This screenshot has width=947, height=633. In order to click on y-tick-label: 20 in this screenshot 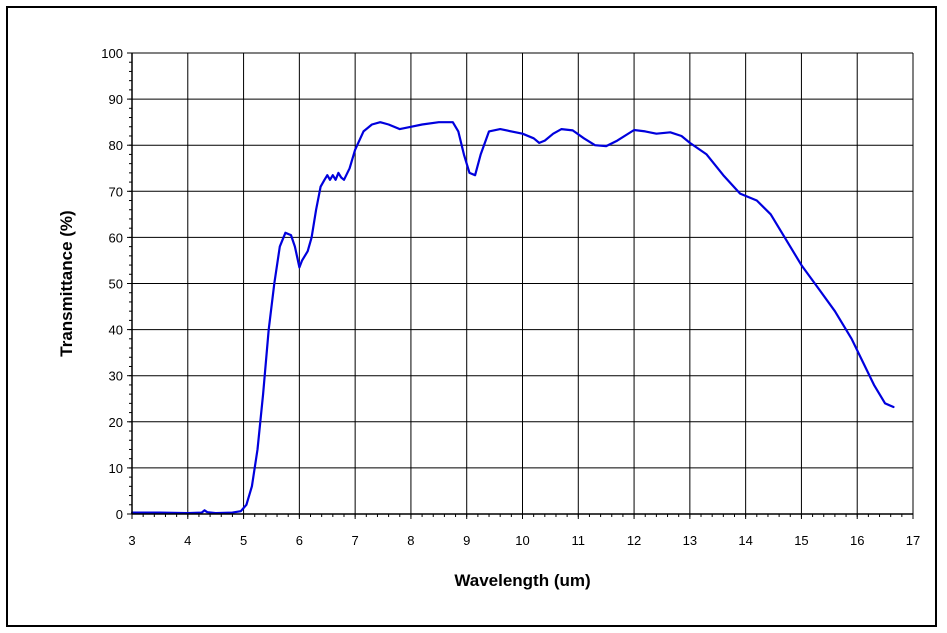, I will do `click(116, 422)`.